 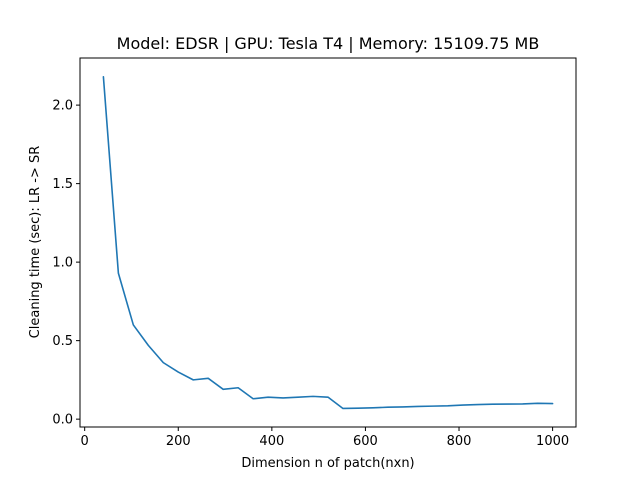 I want to click on x-tick-label: 1000, so click(x=552, y=441).